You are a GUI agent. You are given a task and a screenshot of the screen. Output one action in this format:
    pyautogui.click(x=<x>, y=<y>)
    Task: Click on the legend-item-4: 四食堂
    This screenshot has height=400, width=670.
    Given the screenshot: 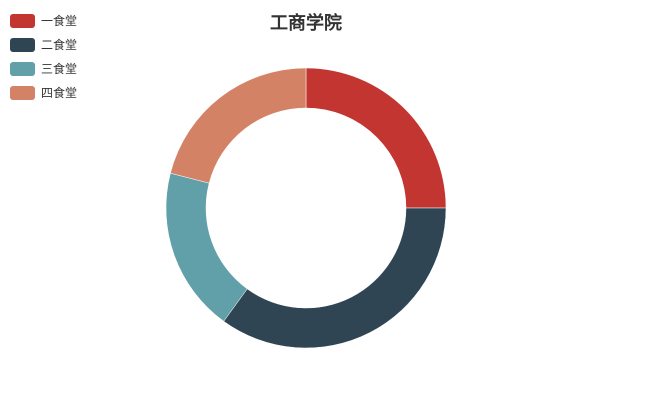 What is the action you would take?
    pyautogui.click(x=43, y=92)
    